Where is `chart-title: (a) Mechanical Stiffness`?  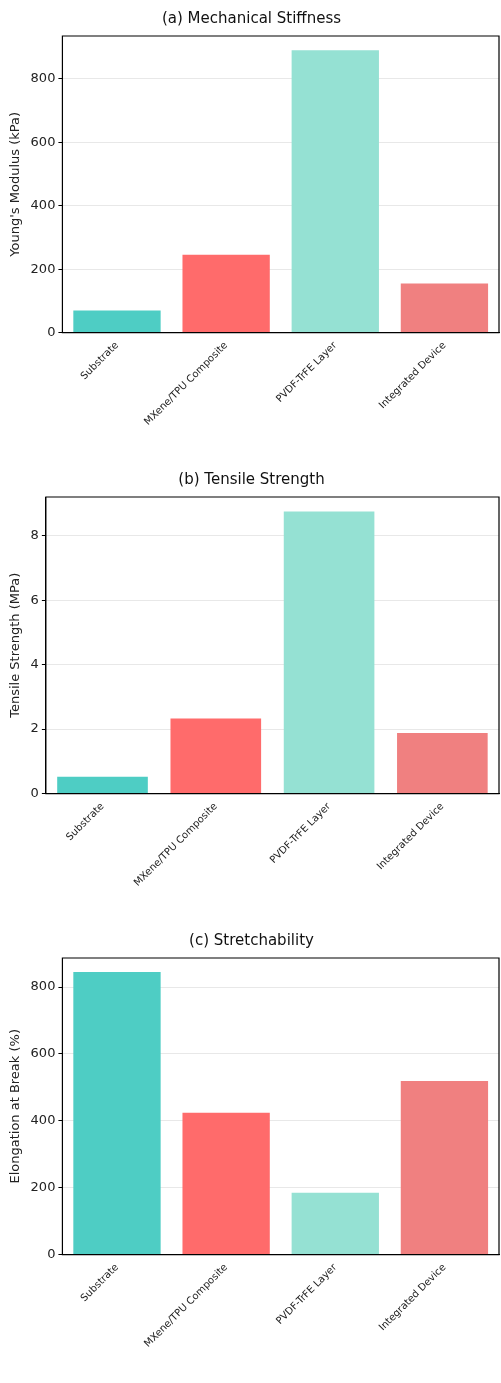
chart-title: (a) Mechanical Stiffness is located at coordinates (251, 17).